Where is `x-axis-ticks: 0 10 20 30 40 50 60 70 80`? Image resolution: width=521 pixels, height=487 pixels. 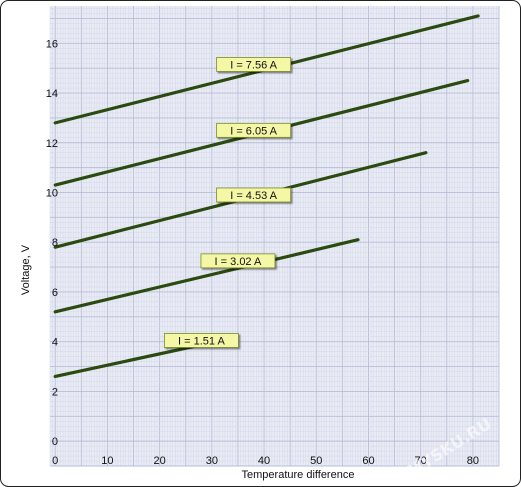 x-axis-ticks: 0 10 20 30 40 50 60 70 80 is located at coordinates (265, 461).